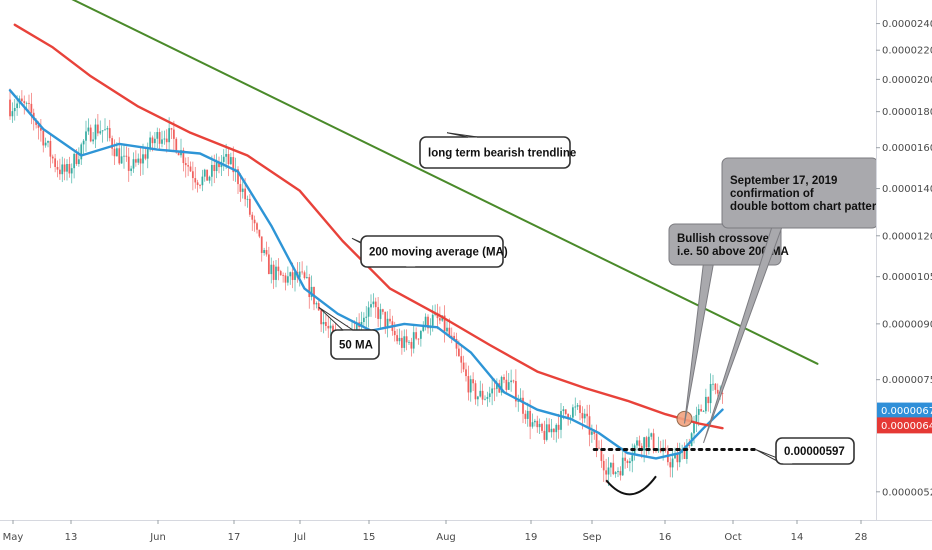 This screenshot has width=932, height=550. What do you see at coordinates (907, 492) in the screenshot?
I see `y-tick-label: 0.00000520` at bounding box center [907, 492].